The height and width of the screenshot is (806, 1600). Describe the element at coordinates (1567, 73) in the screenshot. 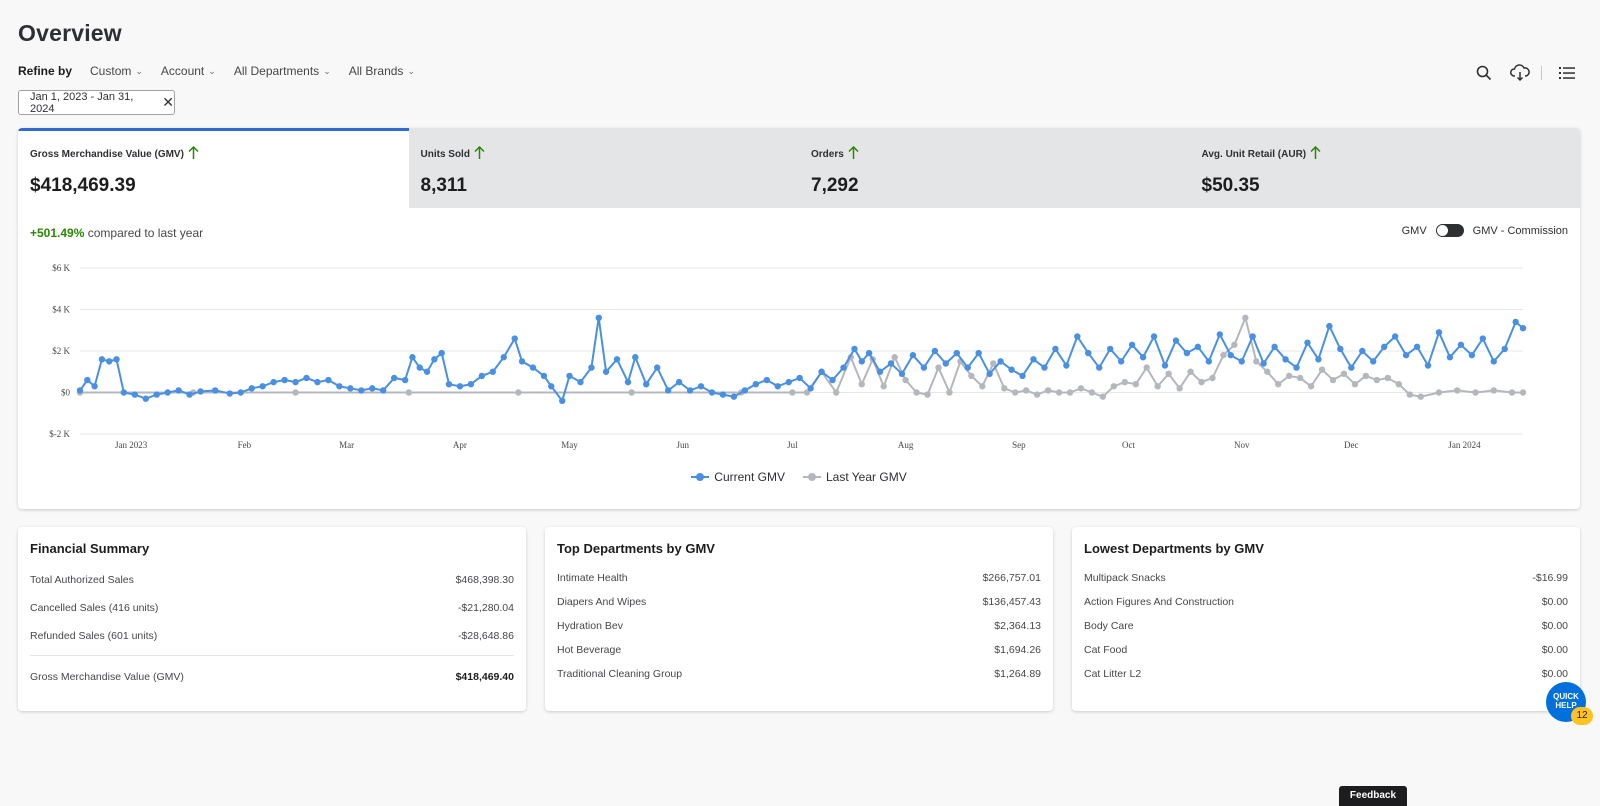

I see `list-icon` at that location.